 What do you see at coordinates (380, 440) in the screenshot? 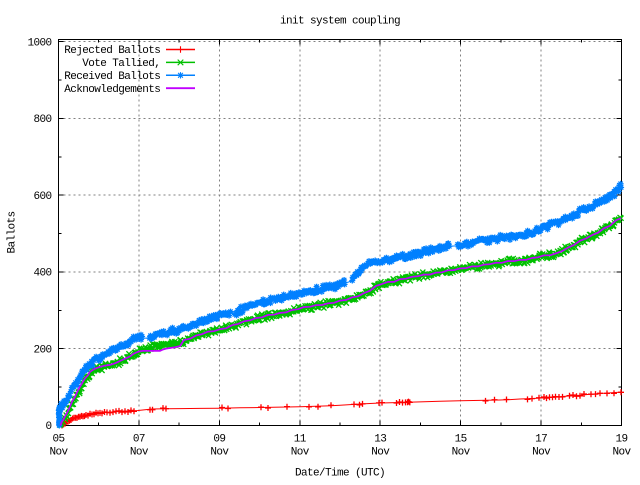
I see `svg-text: 13` at bounding box center [380, 440].